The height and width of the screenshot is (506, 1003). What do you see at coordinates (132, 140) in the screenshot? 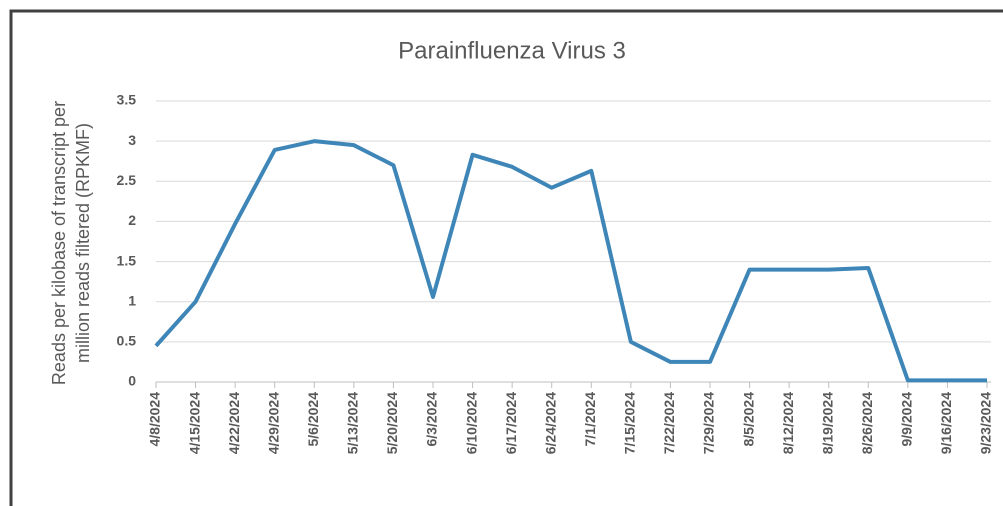
I see `y-tick-label: 3` at bounding box center [132, 140].